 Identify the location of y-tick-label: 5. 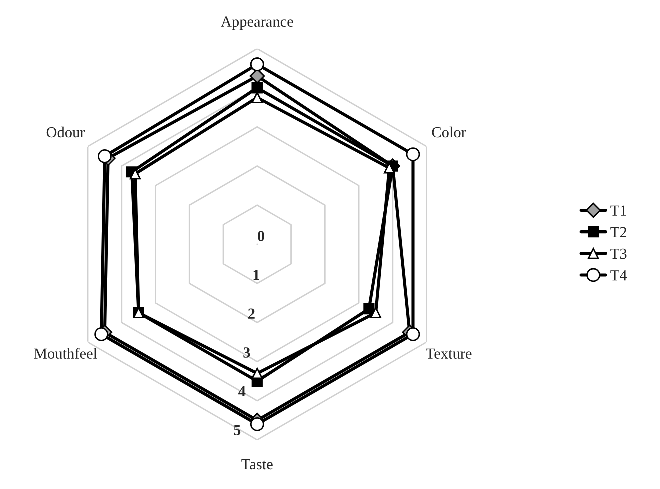
(237, 430).